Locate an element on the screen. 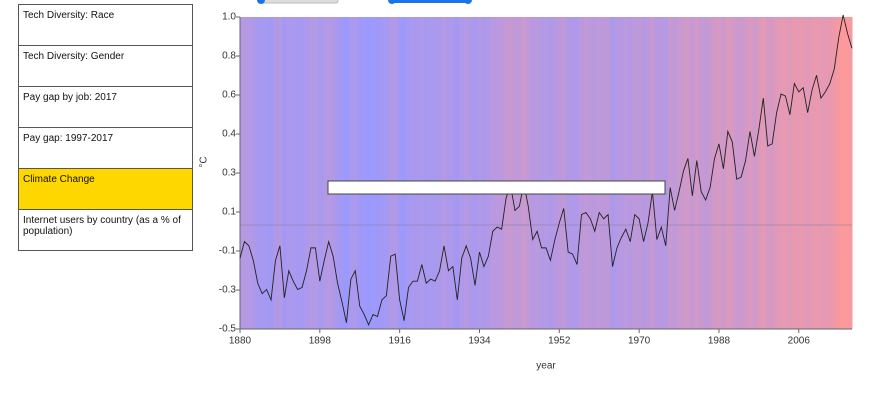  y-tick-label: -0.1 is located at coordinates (228, 251).